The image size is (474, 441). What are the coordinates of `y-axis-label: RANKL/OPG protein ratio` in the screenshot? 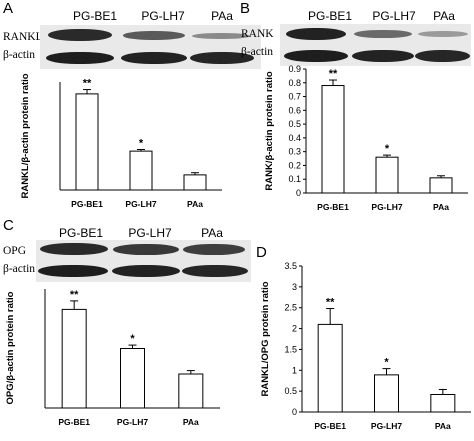 It's located at (265, 338).